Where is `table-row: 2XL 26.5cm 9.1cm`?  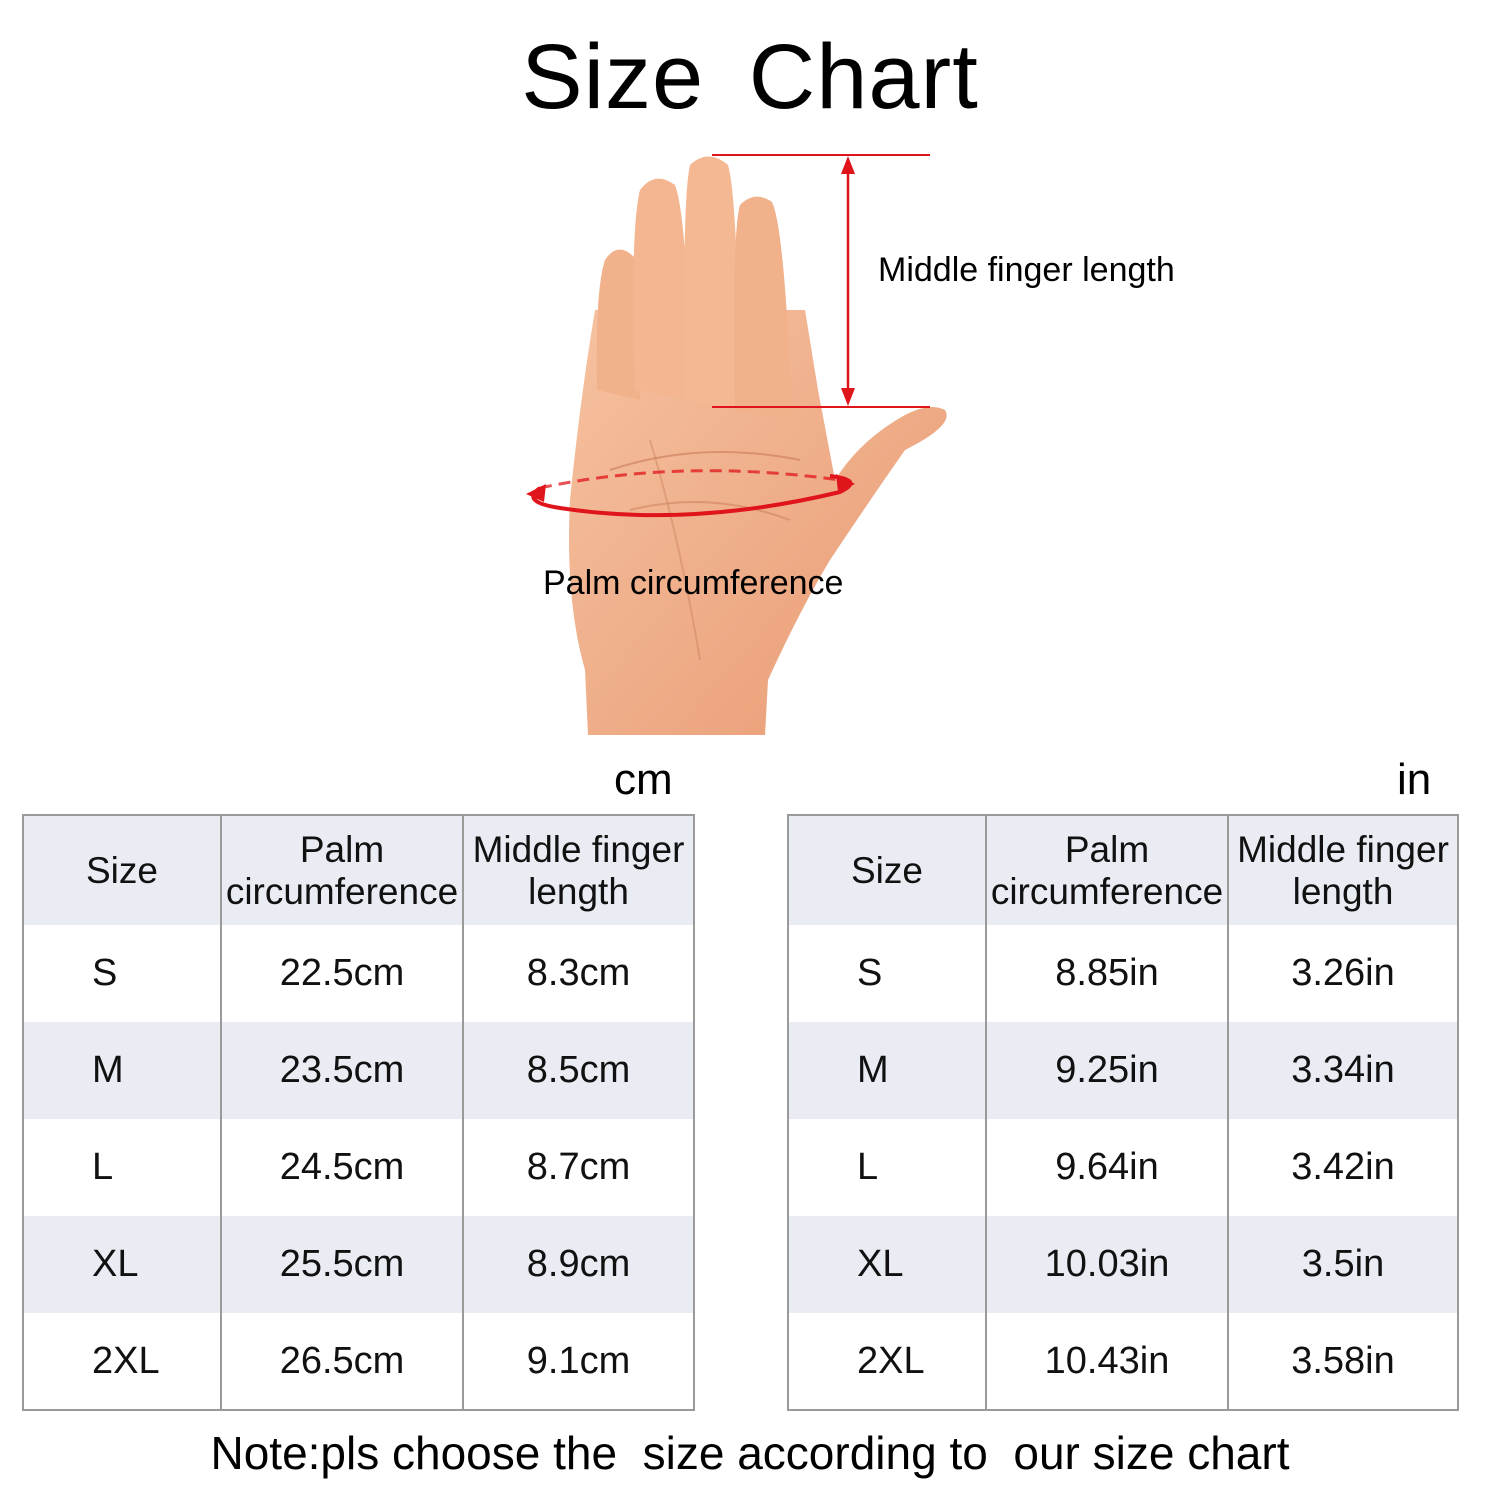 table-row: 2XL 26.5cm 9.1cm is located at coordinates (358, 1361).